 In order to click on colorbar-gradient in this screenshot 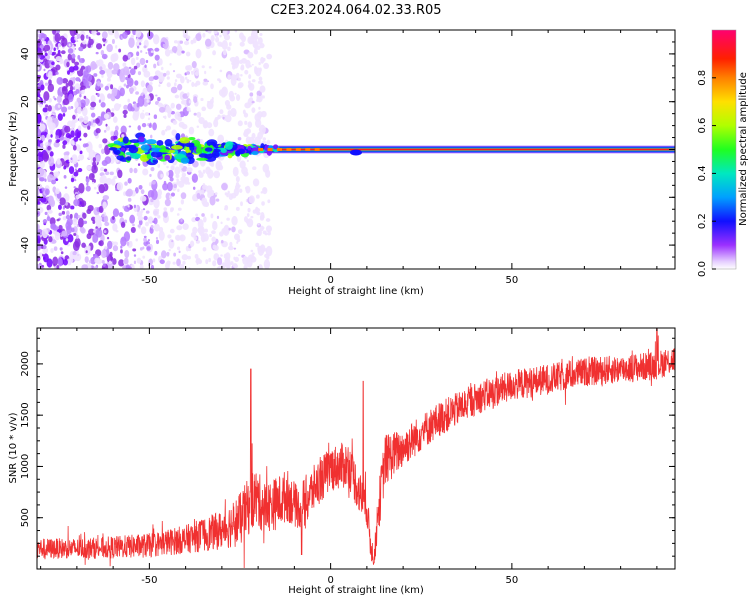, I will do `click(724, 149)`.